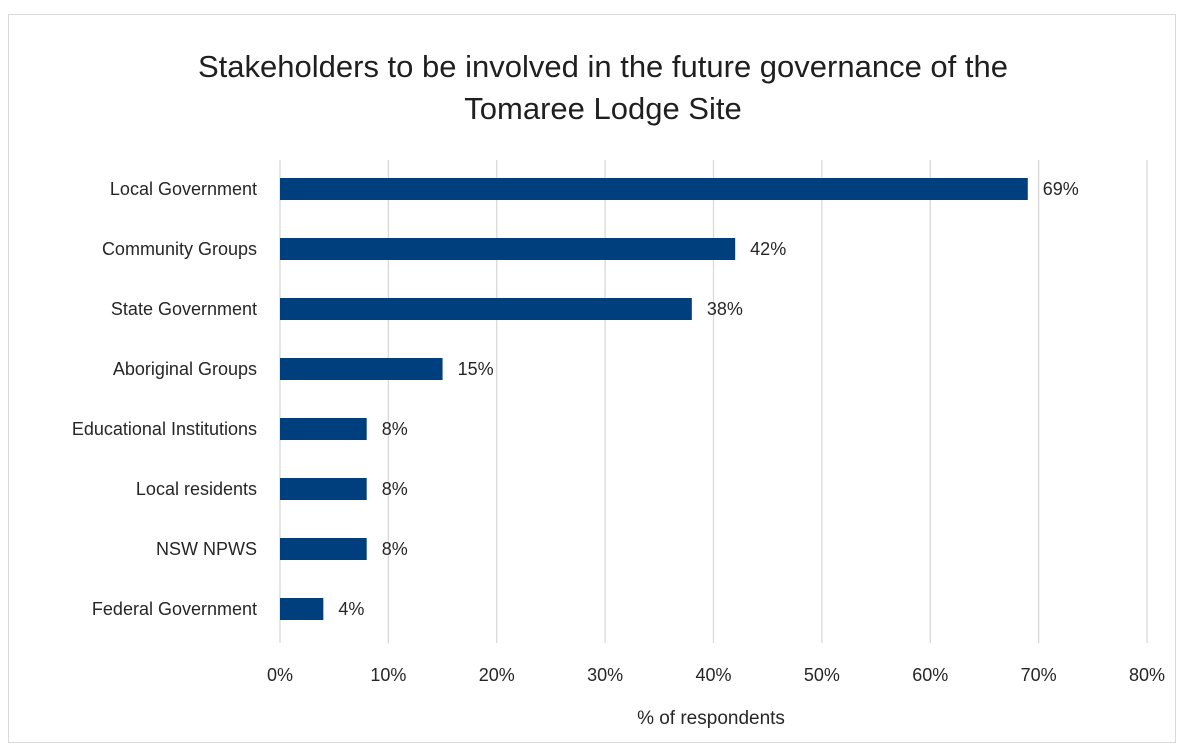  What do you see at coordinates (725, 309) in the screenshot?
I see `data-label: 38%` at bounding box center [725, 309].